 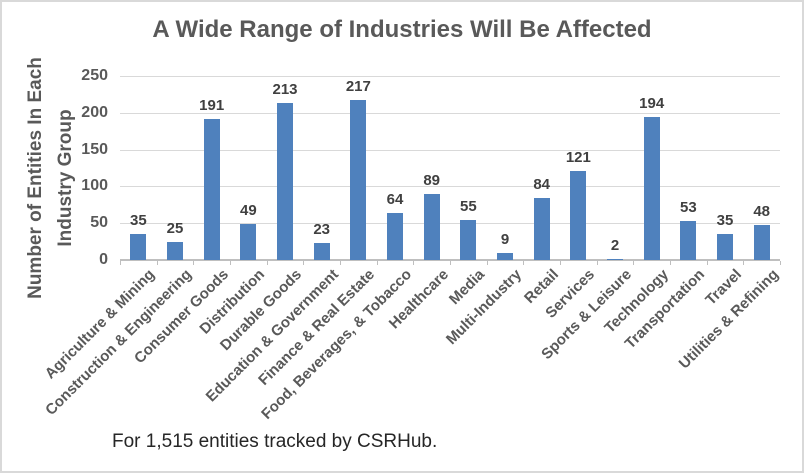 I want to click on bar-value-label-8: 89, so click(x=431, y=181).